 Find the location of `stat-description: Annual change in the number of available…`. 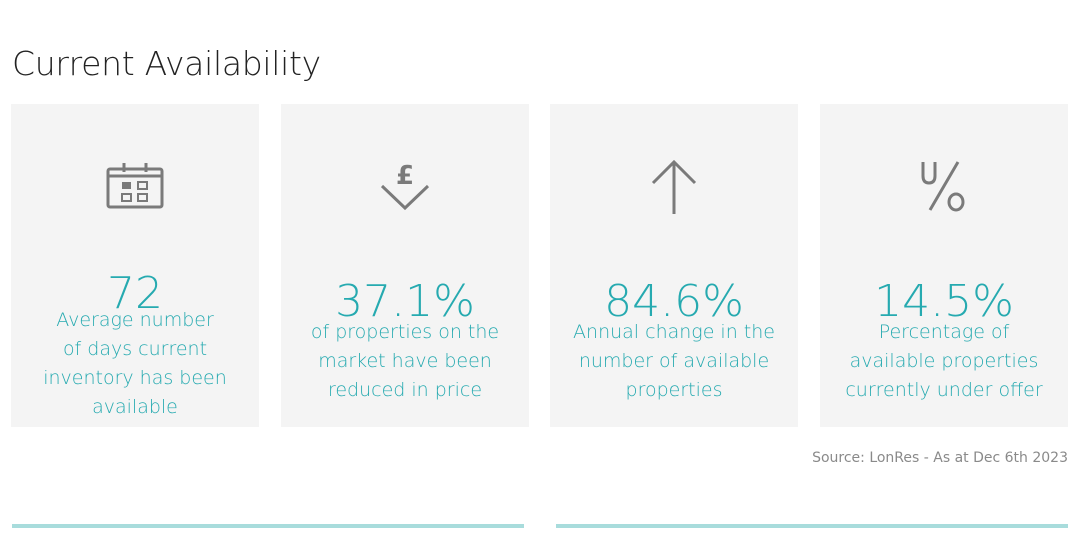

stat-description: Annual change in the number of available… is located at coordinates (674, 361).